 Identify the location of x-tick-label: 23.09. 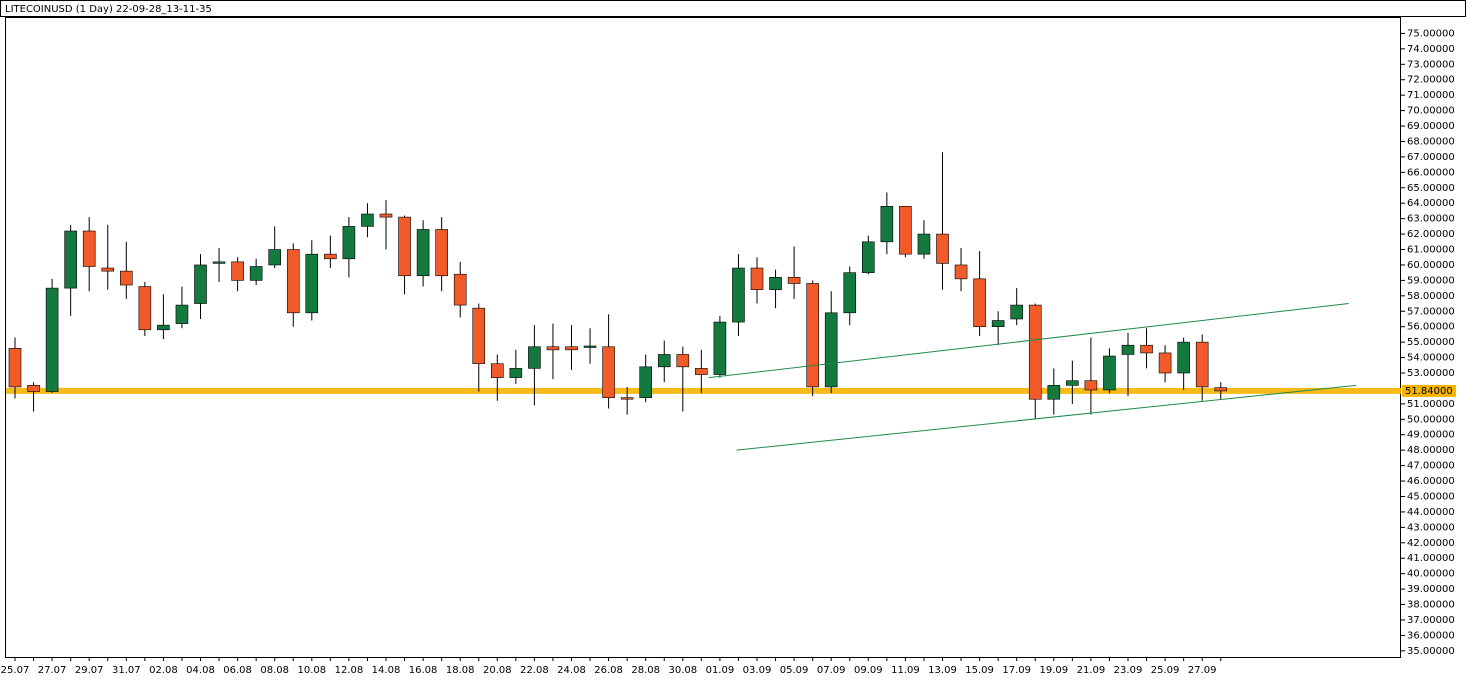
(1128, 670).